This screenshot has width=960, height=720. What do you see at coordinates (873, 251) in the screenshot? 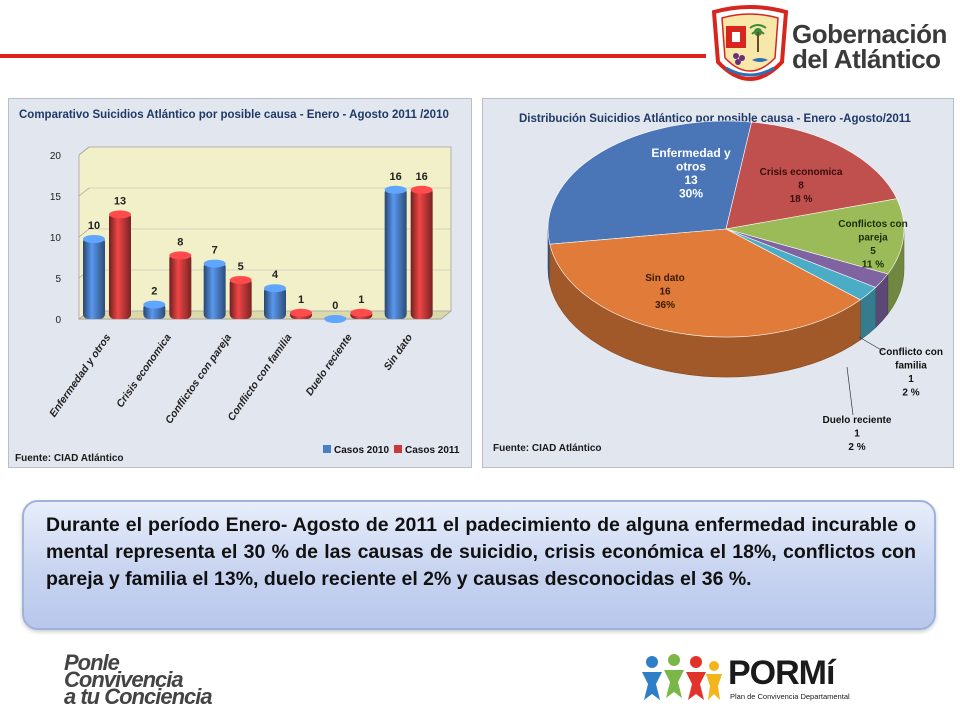
I see `pie-label: 5` at bounding box center [873, 251].